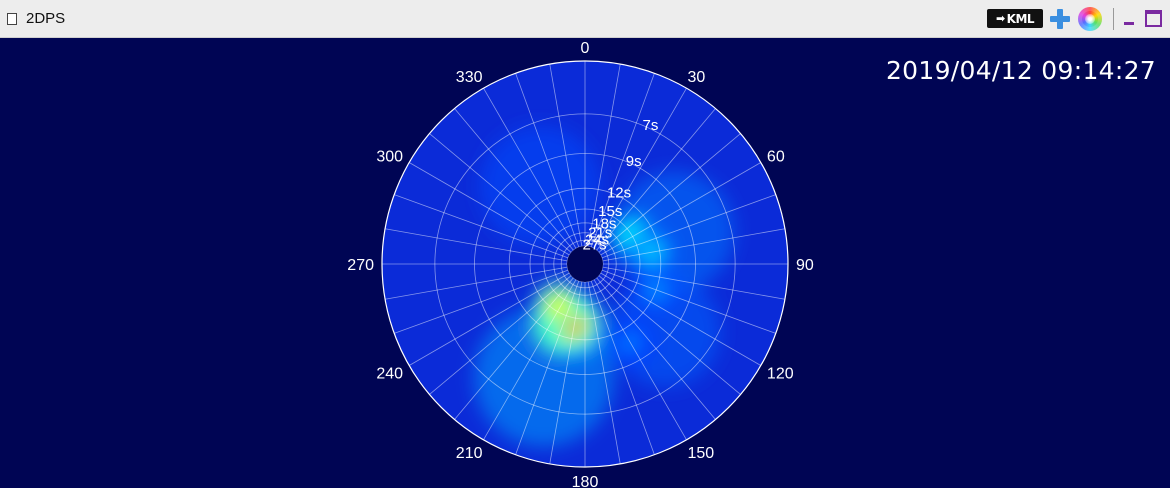 Image resolution: width=1170 pixels, height=488 pixels. What do you see at coordinates (585, 48) in the screenshot?
I see `angle-tick-label: 0` at bounding box center [585, 48].